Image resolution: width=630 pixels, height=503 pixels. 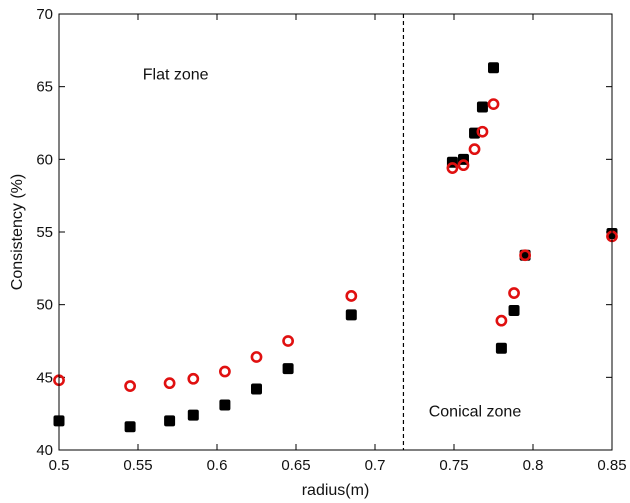 I want to click on y-tick-label: 65, so click(x=44, y=87).